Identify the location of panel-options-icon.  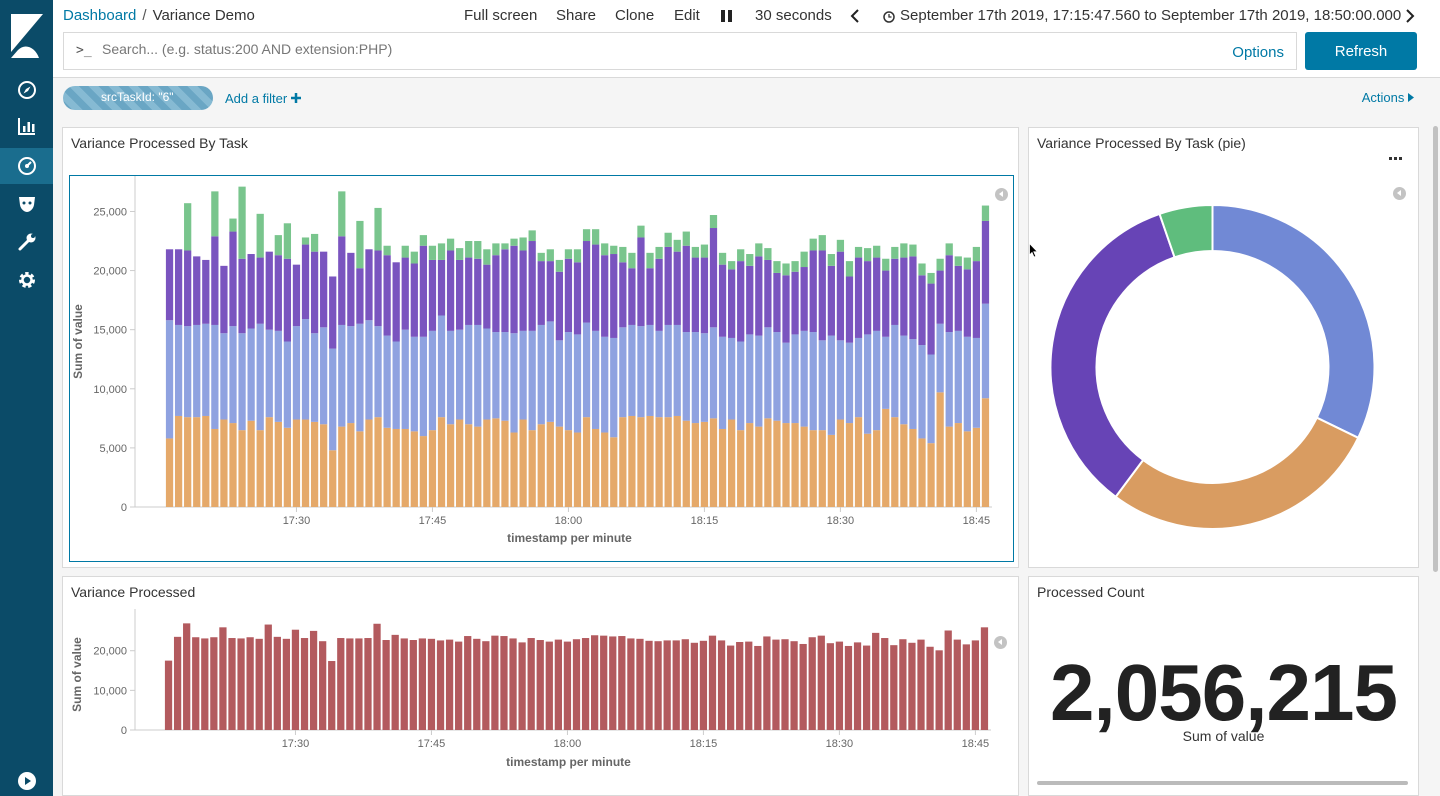
(1396, 156).